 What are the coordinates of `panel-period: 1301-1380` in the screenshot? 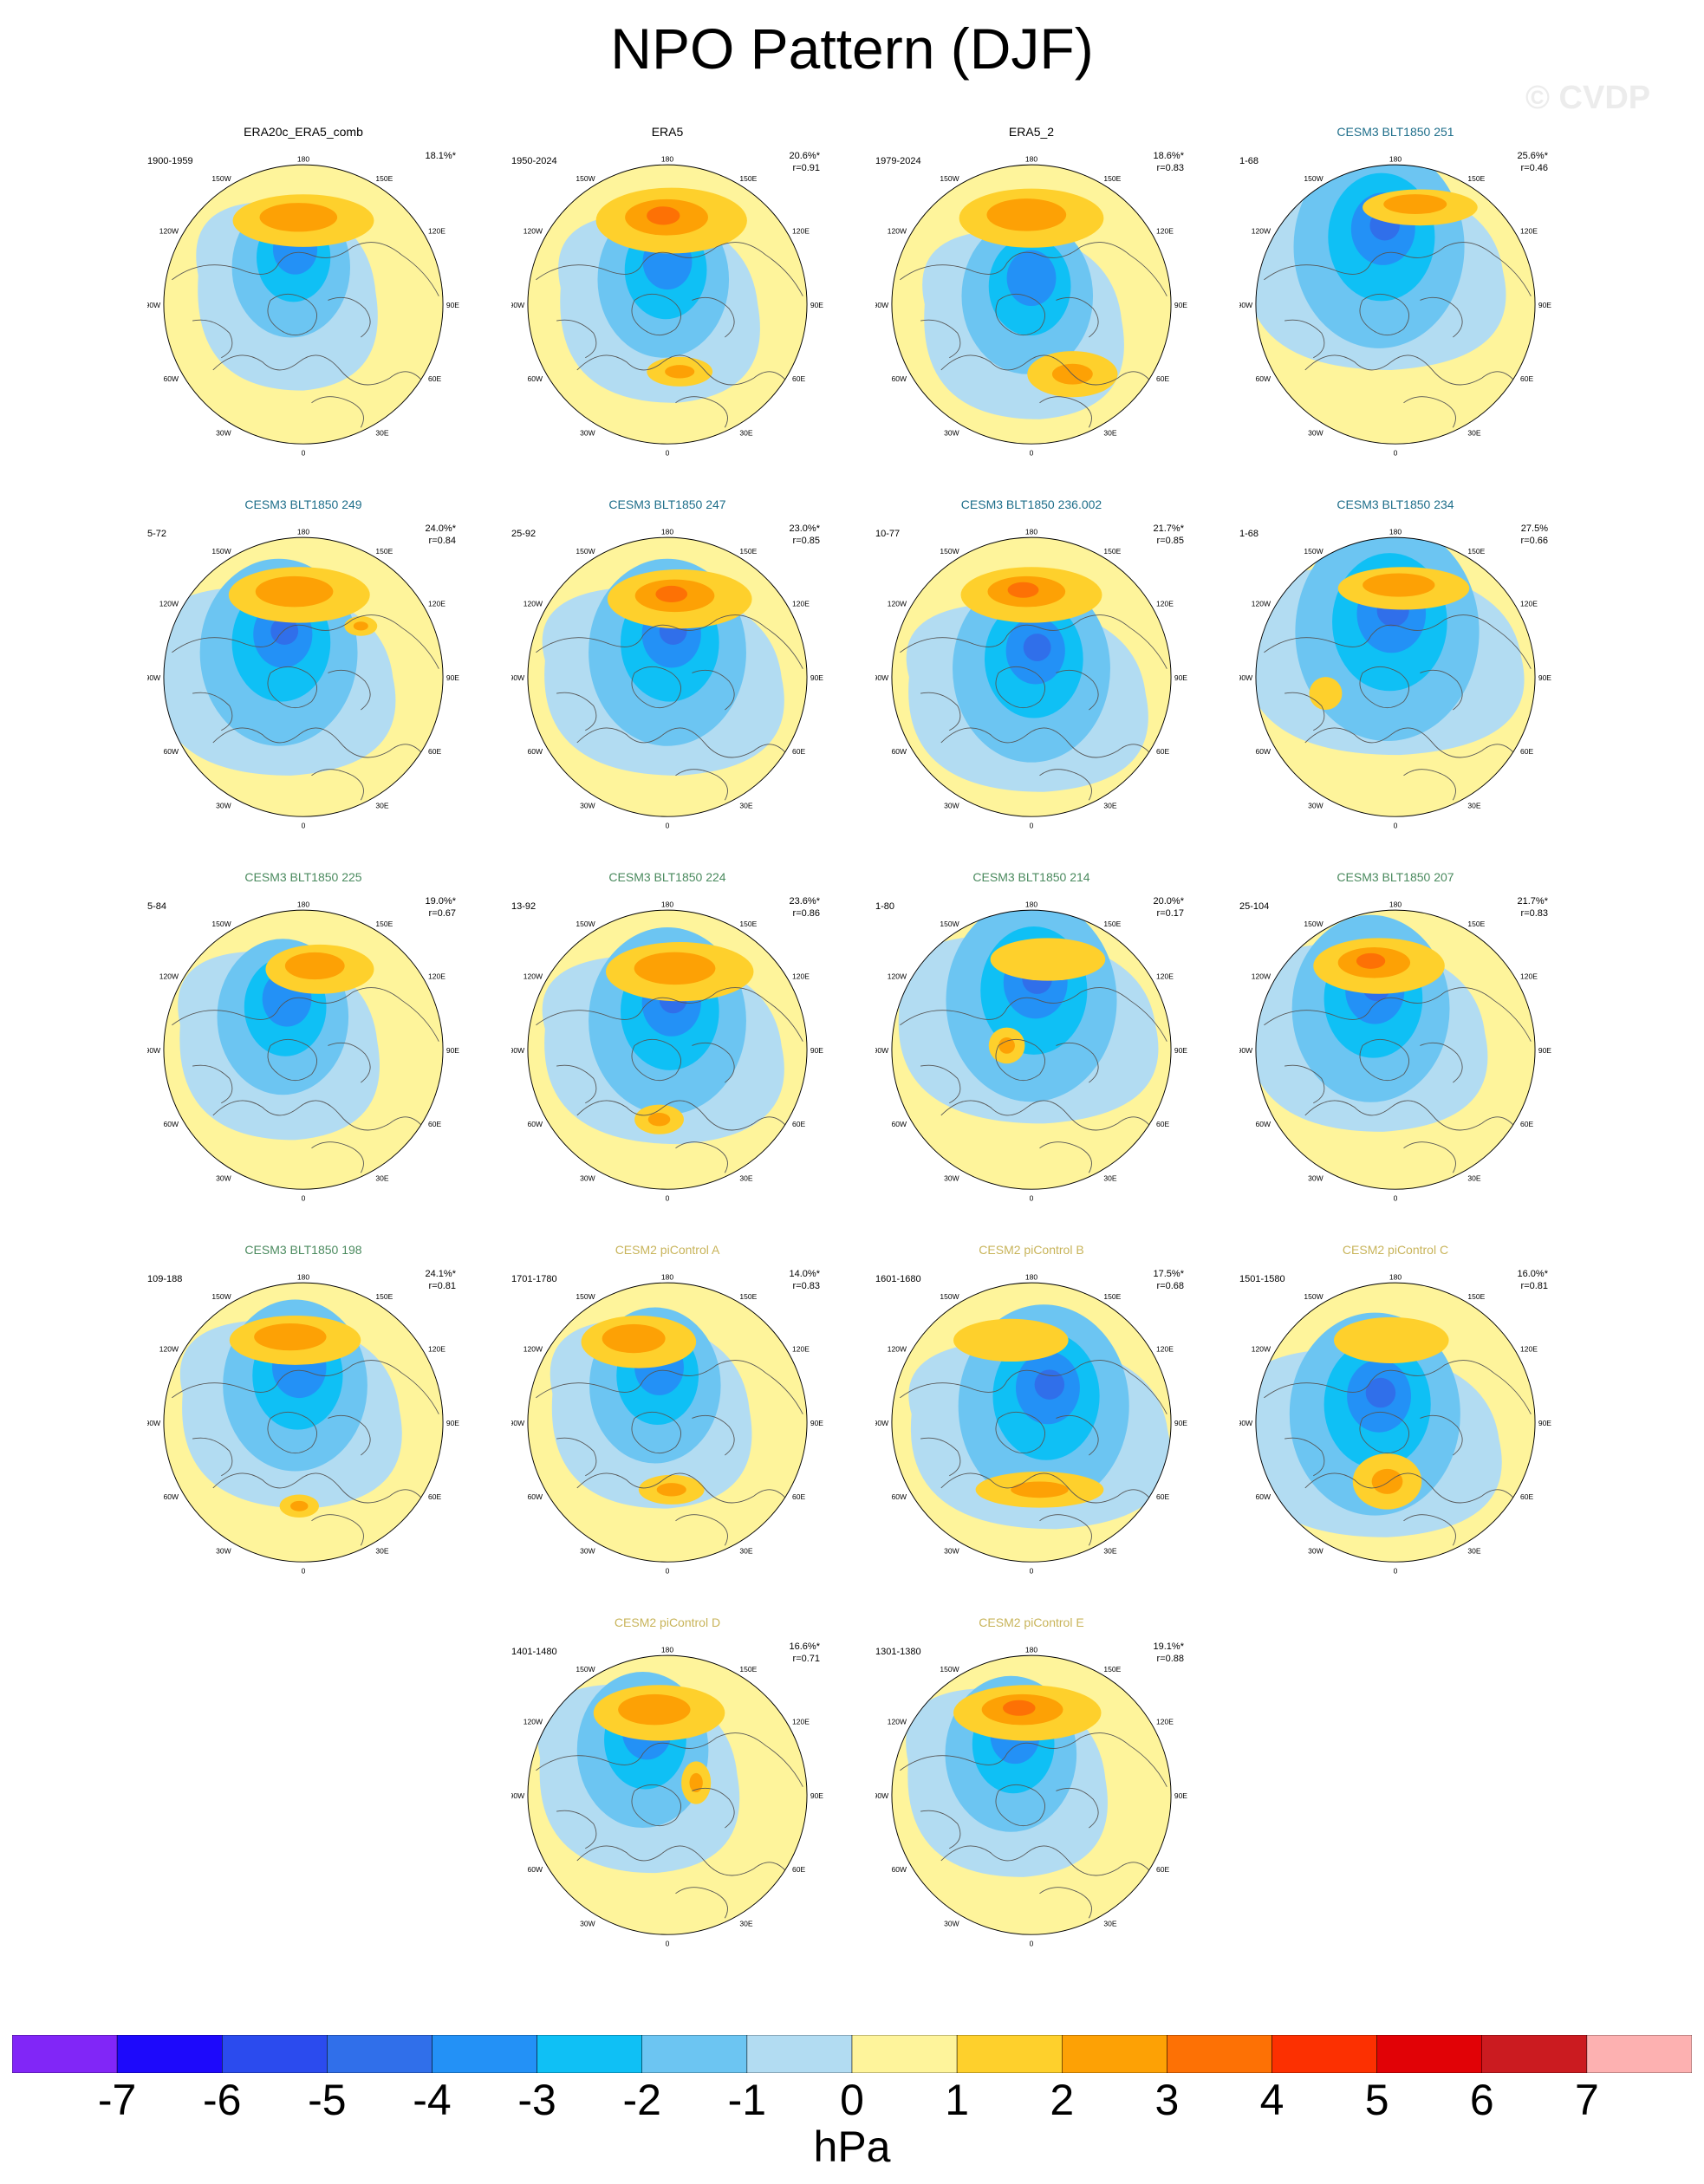 It's located at (898, 1652).